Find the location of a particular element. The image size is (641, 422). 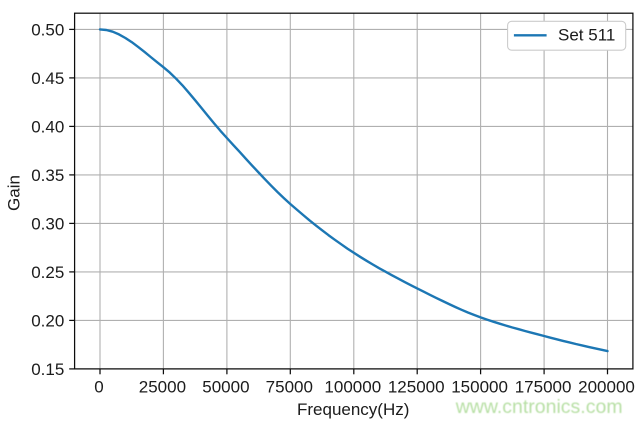

svg-text: Frequency(Hz) is located at coordinates (353, 409).